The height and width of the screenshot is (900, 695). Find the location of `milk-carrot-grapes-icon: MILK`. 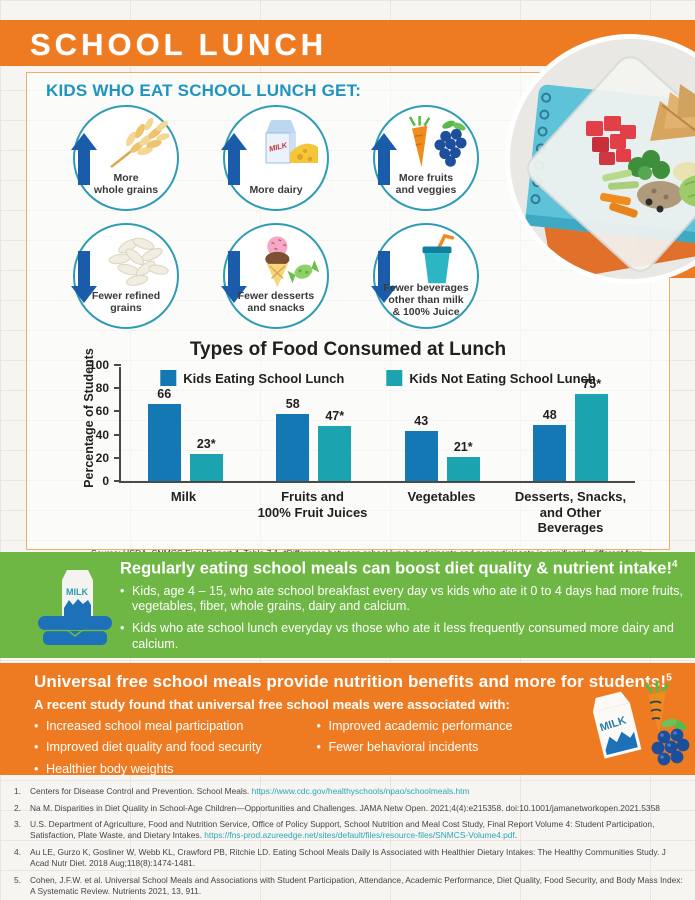

milk-carrot-grapes-icon: MILK is located at coordinates (641, 723).